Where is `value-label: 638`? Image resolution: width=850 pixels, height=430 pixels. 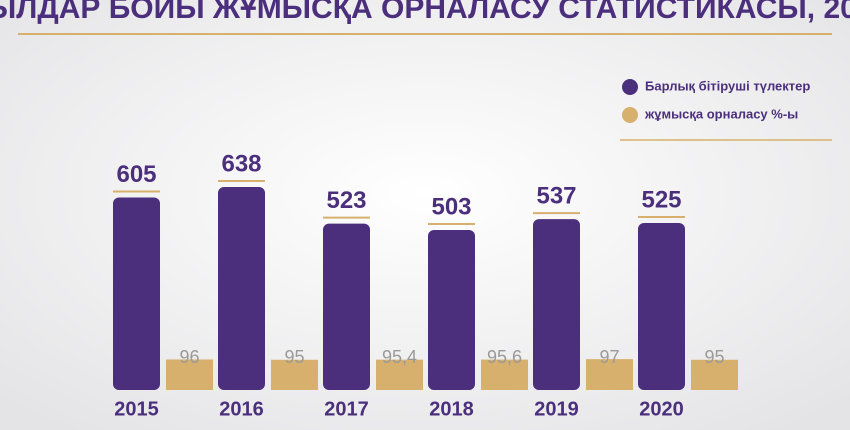 value-label: 638 is located at coordinates (241, 163).